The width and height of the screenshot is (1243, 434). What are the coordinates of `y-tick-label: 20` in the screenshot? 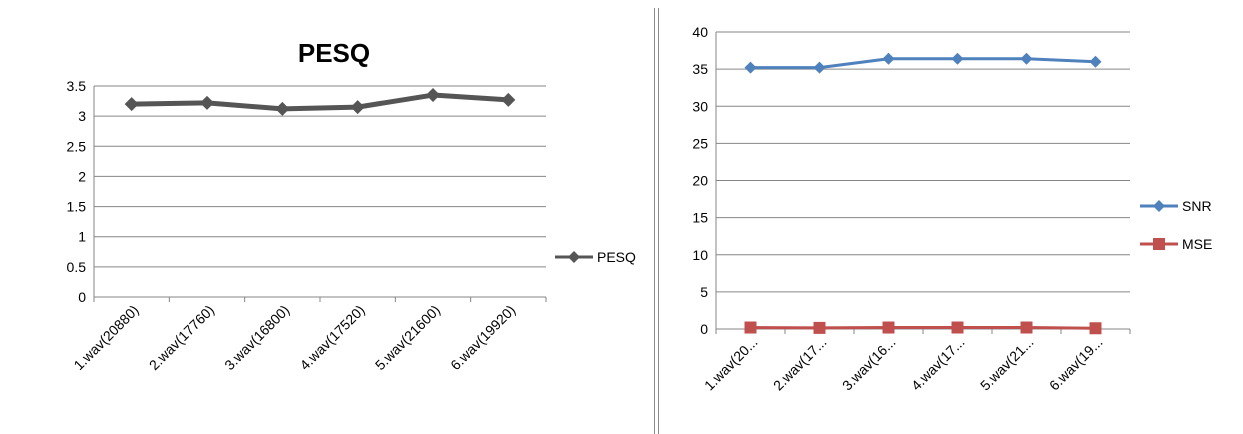 It's located at (700, 181).